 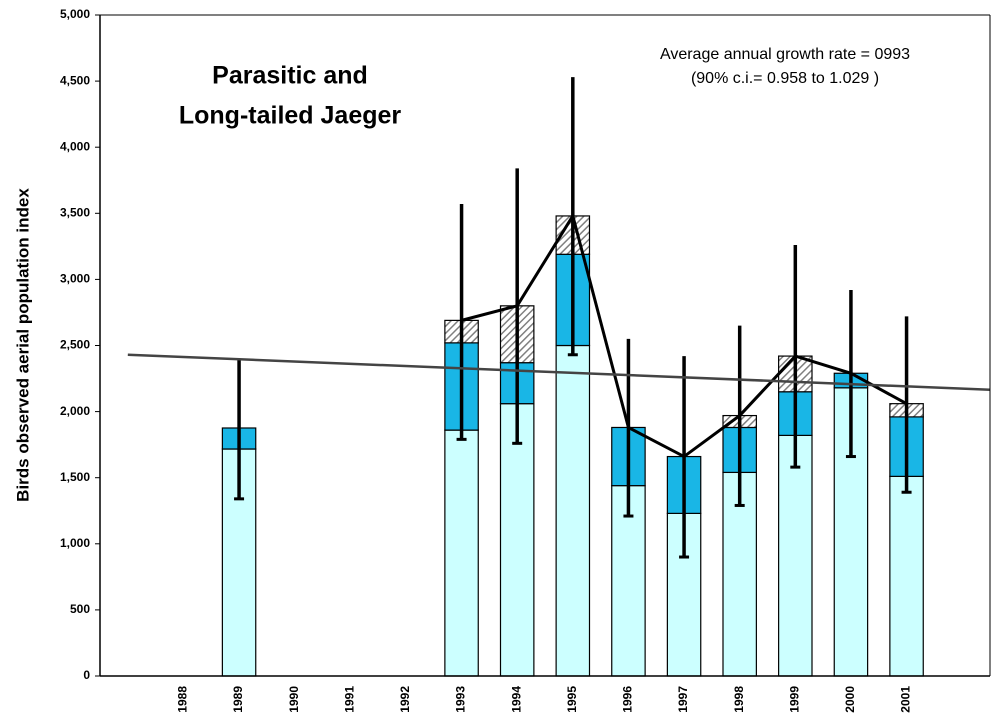 What do you see at coordinates (75, 477) in the screenshot?
I see `y-tick-label: 1,500` at bounding box center [75, 477].